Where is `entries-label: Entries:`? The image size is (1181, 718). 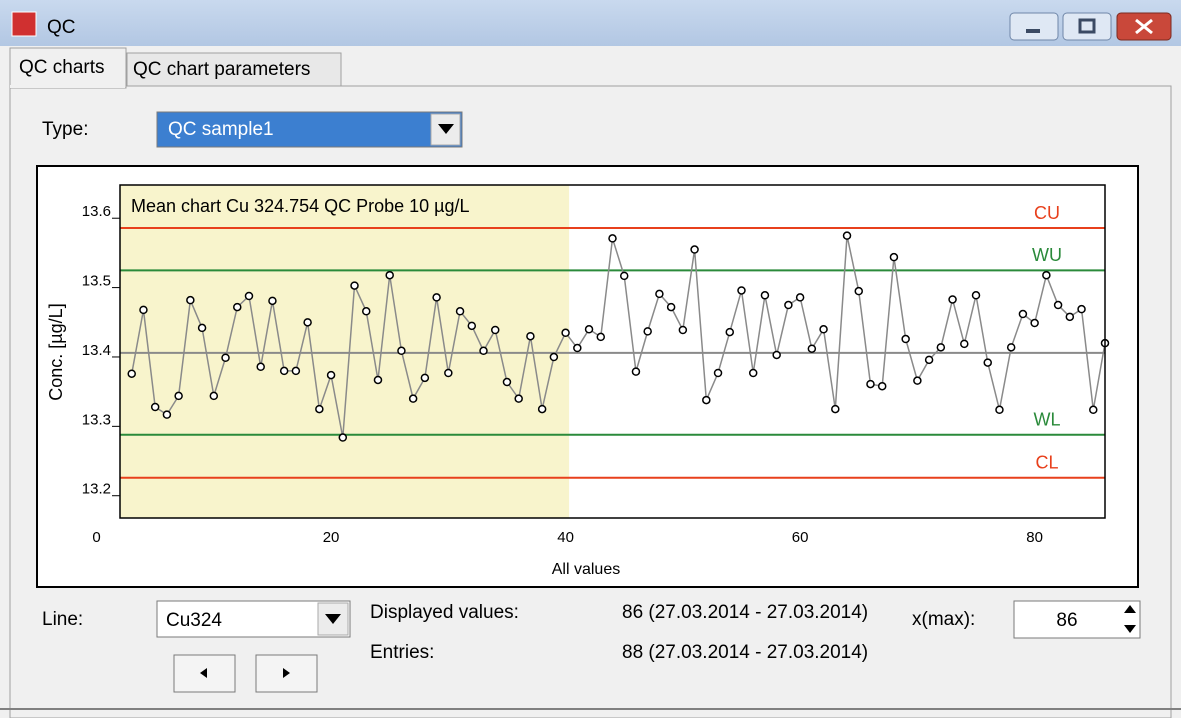 entries-label: Entries: is located at coordinates (402, 652).